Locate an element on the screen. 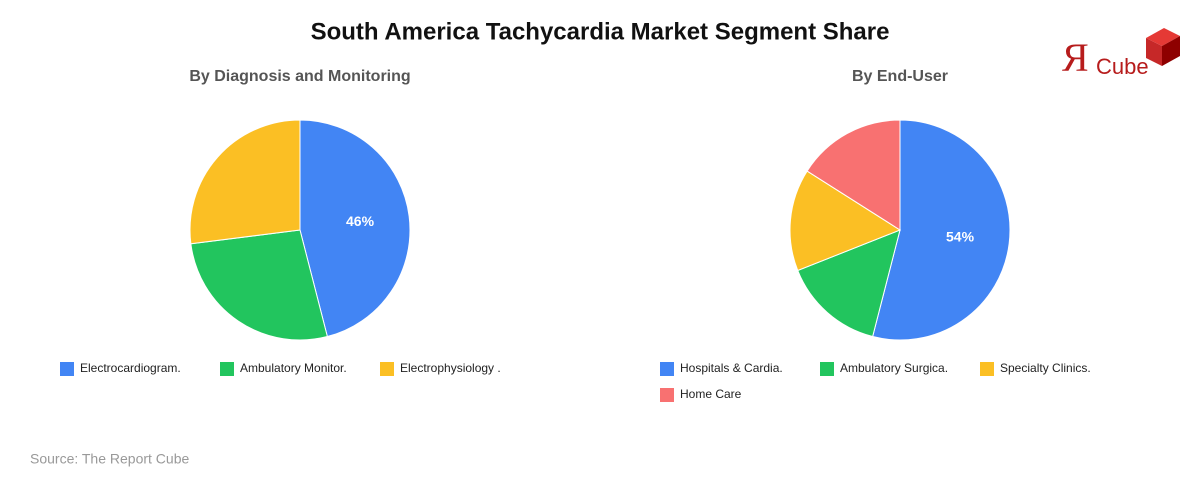 The height and width of the screenshot is (480, 1200). logo: Я Cube is located at coordinates (1121, 54).